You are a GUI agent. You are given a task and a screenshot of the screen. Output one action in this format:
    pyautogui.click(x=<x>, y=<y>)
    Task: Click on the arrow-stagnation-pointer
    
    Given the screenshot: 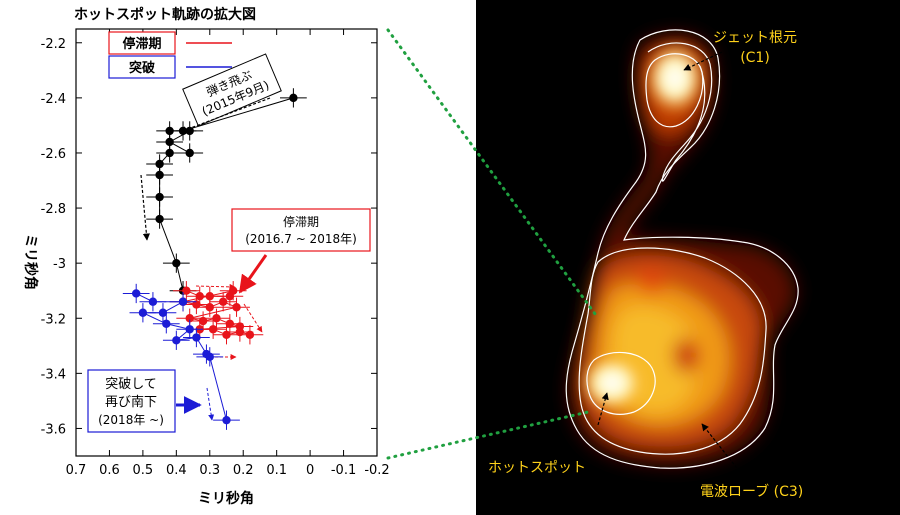 What is the action you would take?
    pyautogui.click(x=253, y=274)
    